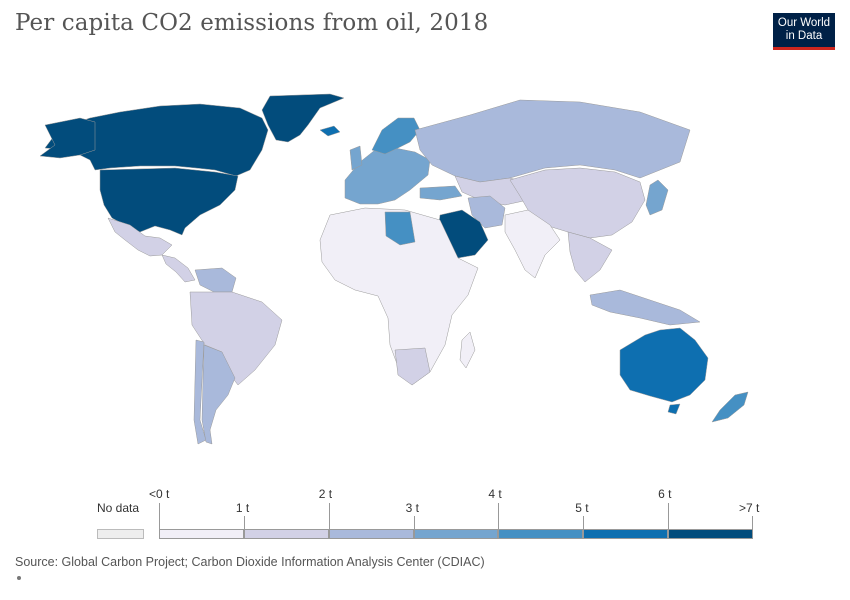 The image size is (850, 600). Describe the element at coordinates (396, 136) in the screenshot. I see `region-scandinavia` at that location.